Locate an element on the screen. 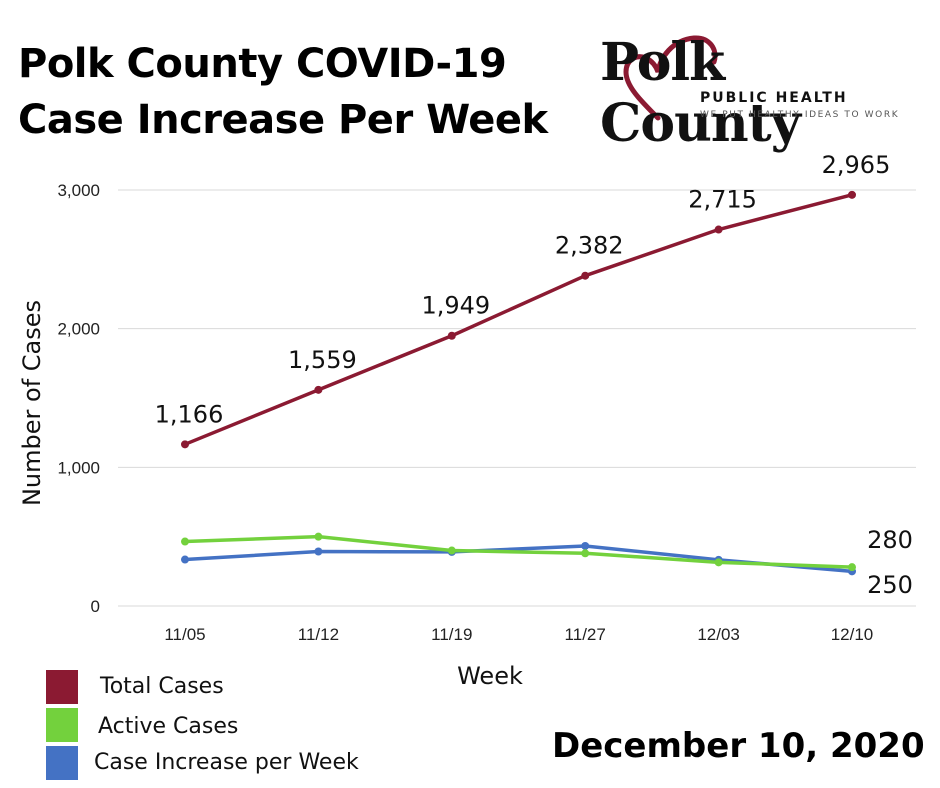 This screenshot has height=788, width=940. legend-label-increase: Case Increase per Week is located at coordinates (226, 762).